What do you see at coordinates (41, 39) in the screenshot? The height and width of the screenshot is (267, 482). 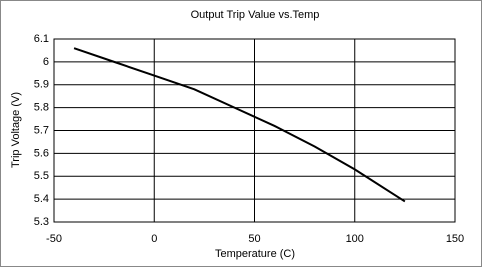 I see `y-tick-label: 6.1` at bounding box center [41, 39].